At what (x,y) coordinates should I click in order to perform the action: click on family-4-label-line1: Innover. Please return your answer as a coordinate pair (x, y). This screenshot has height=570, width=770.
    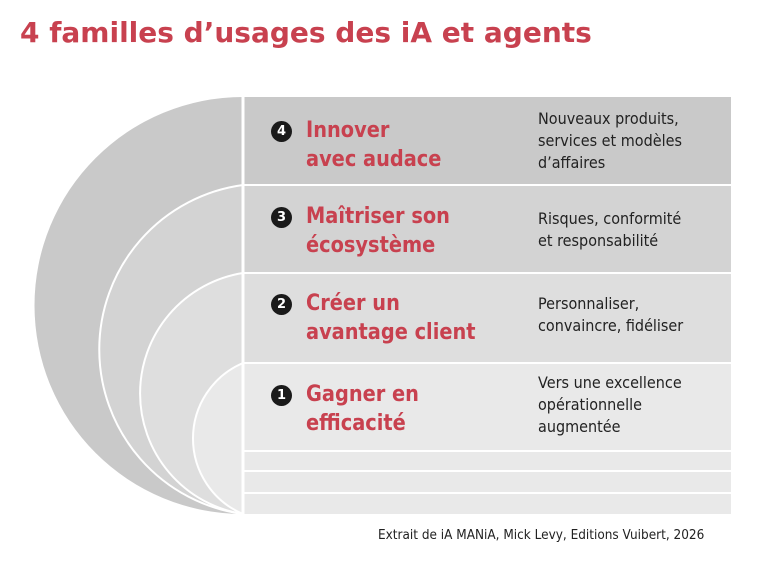
    Looking at the image, I should click on (348, 130).